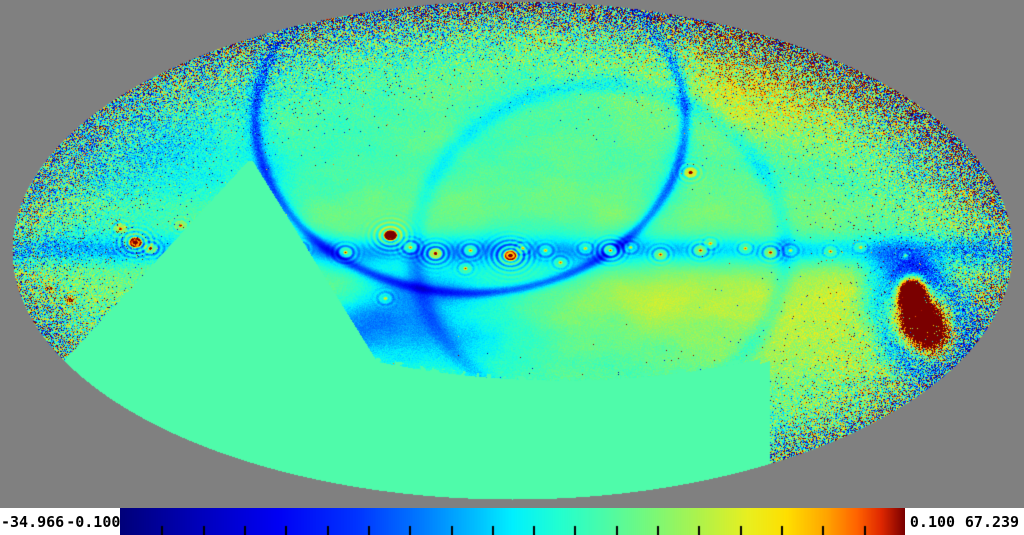 This screenshot has width=1024, height=535. I want to click on colorbar-min-label: -34.966, so click(33, 521).